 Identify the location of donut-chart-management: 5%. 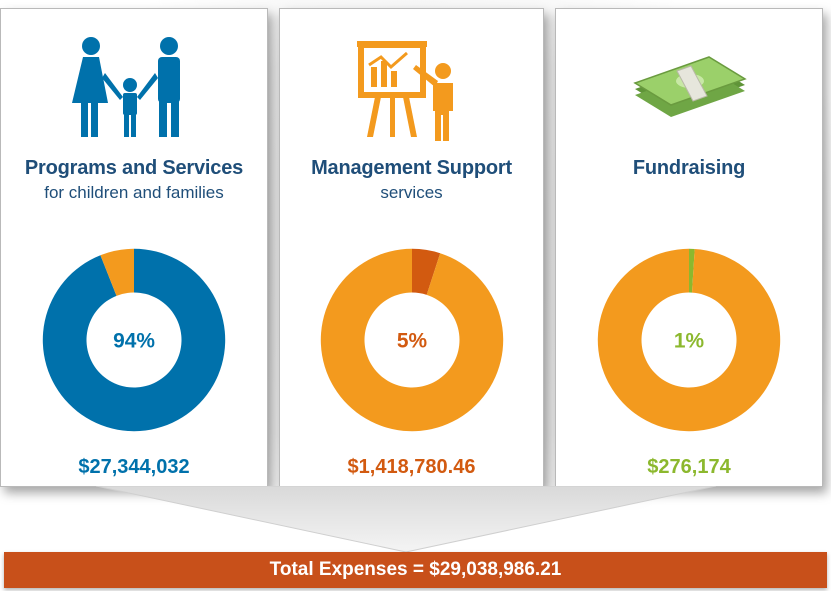
(411, 340).